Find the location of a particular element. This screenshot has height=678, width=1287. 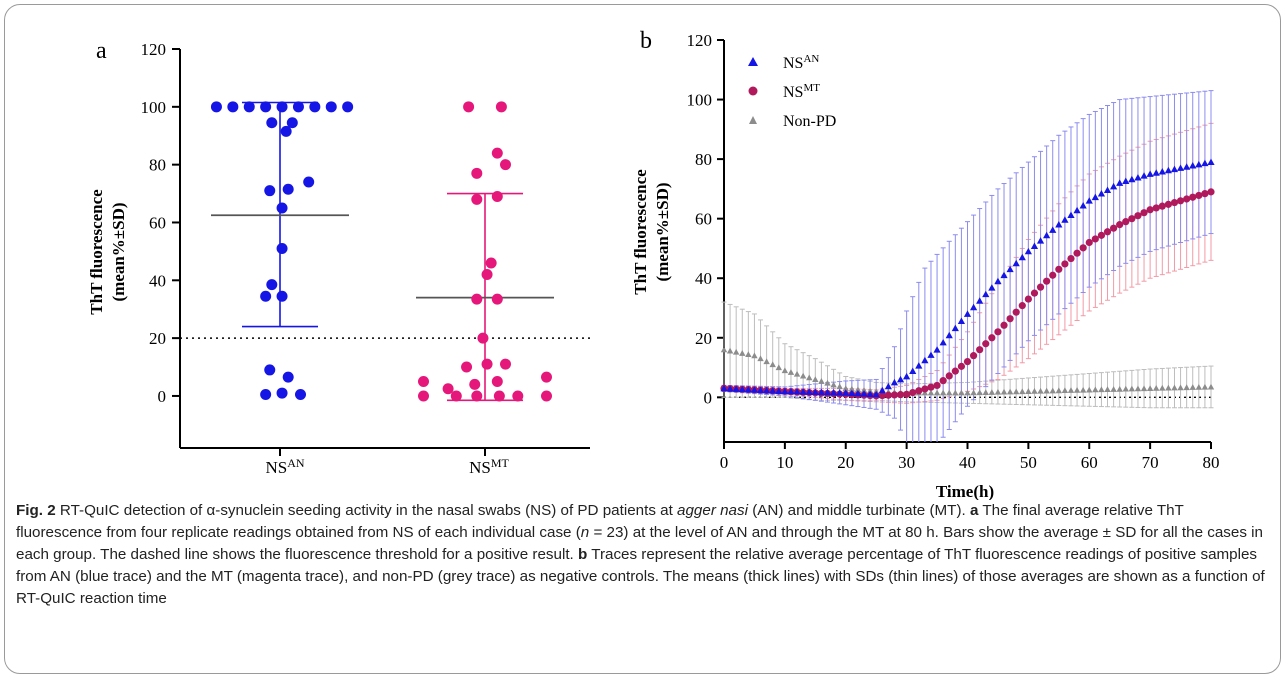

legend-marker-non-pd is located at coordinates (753, 120).